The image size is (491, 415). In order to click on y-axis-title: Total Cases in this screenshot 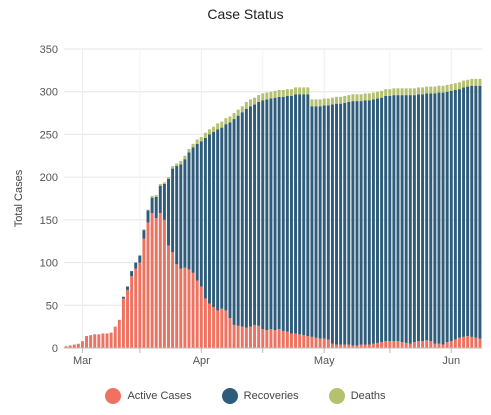, I will do `click(19, 198)`.